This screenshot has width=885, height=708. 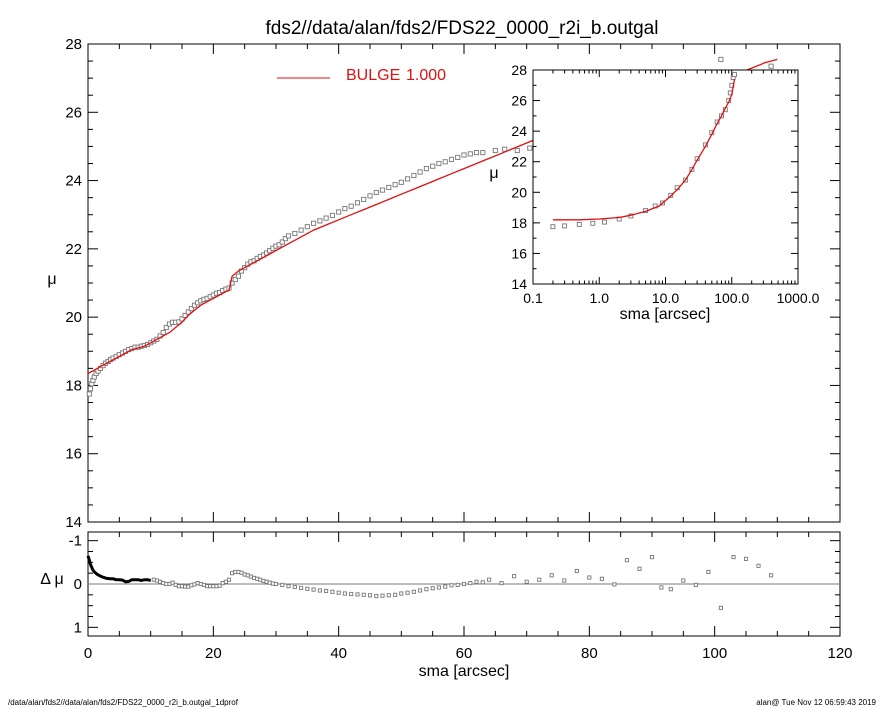 I want to click on inset-data, so click(x=643, y=151).